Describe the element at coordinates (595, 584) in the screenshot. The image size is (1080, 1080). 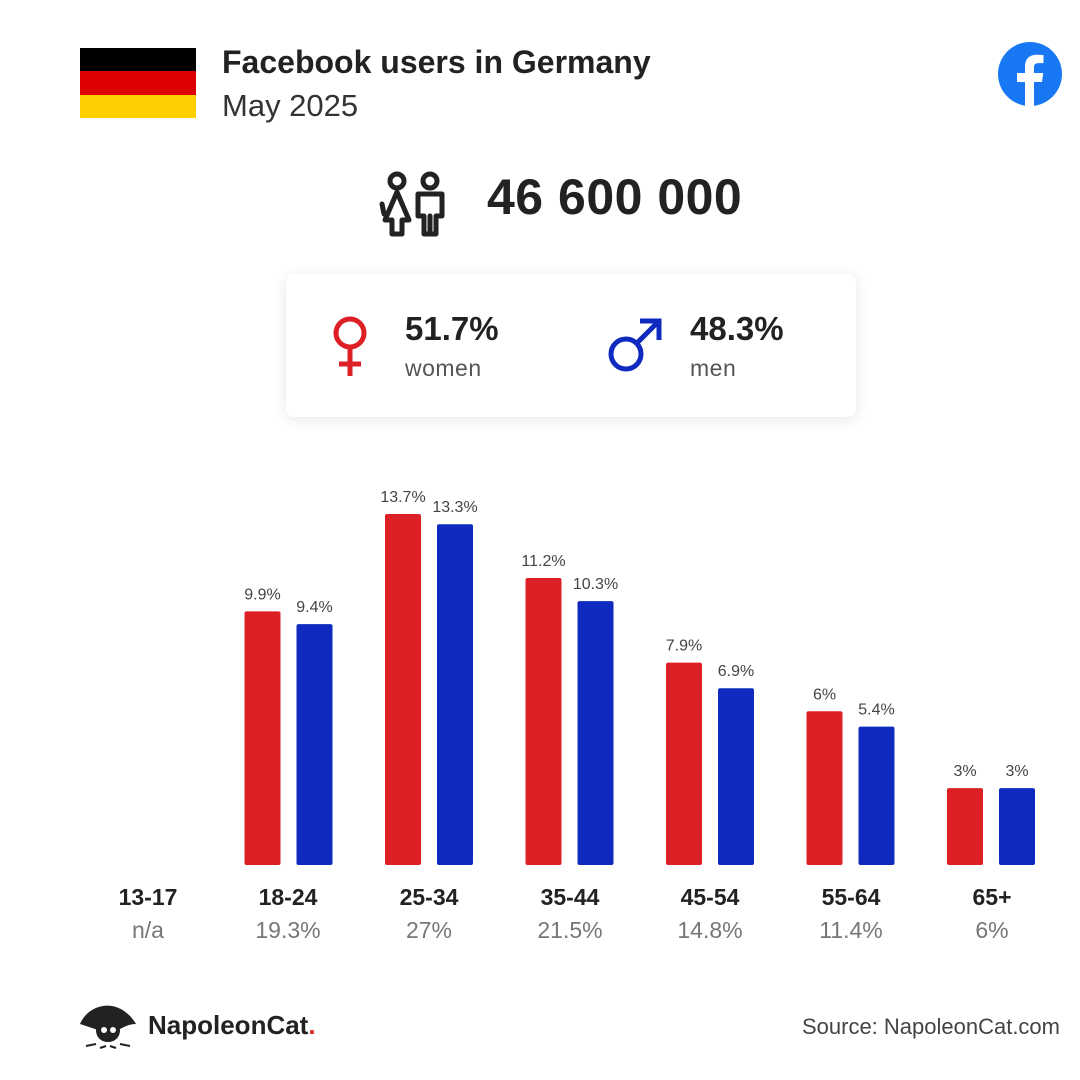
I see `bar-value-label: 10.3%` at that location.